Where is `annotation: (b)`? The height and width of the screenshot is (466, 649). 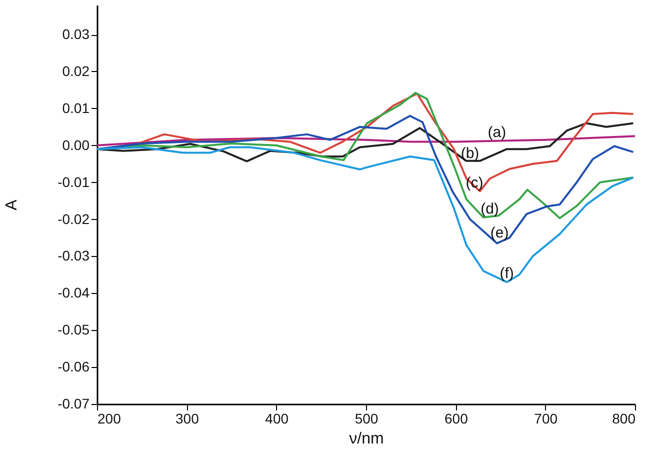 annotation: (b) is located at coordinates (470, 153).